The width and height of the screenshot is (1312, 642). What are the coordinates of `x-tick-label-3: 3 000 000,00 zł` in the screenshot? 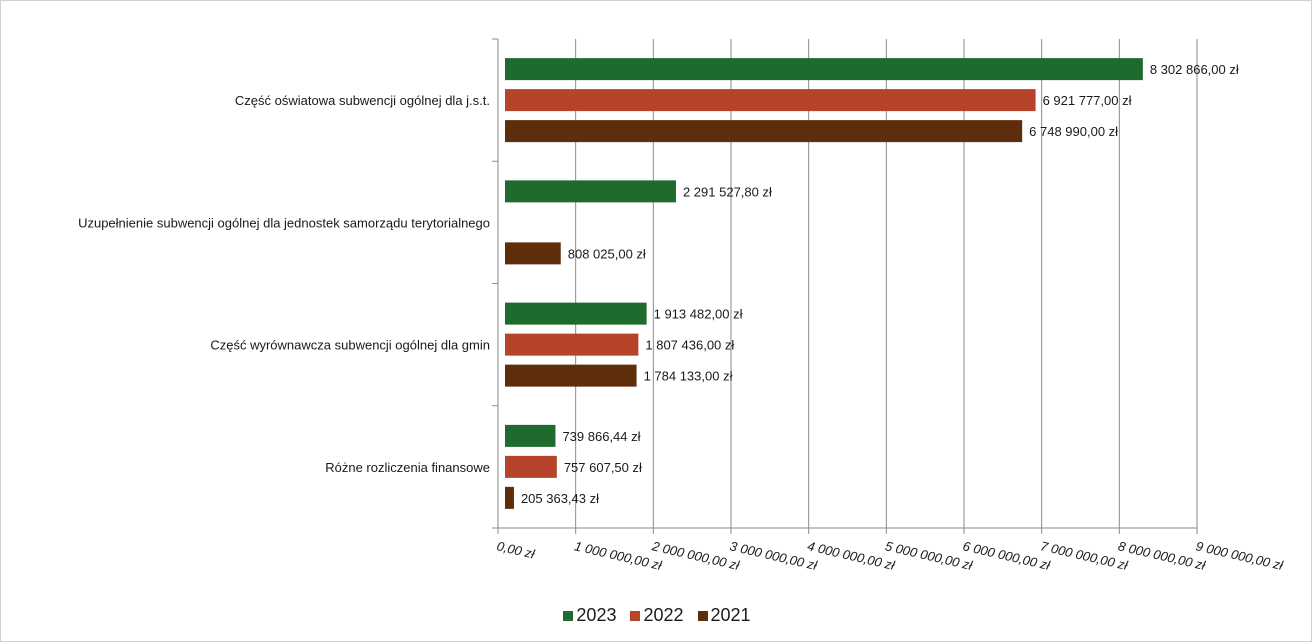 It's located at (773, 555).